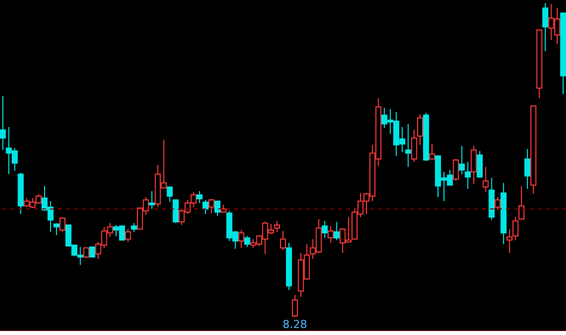 The height and width of the screenshot is (335, 566). Describe the element at coordinates (295, 324) in the screenshot. I see `text: 8.28` at that location.